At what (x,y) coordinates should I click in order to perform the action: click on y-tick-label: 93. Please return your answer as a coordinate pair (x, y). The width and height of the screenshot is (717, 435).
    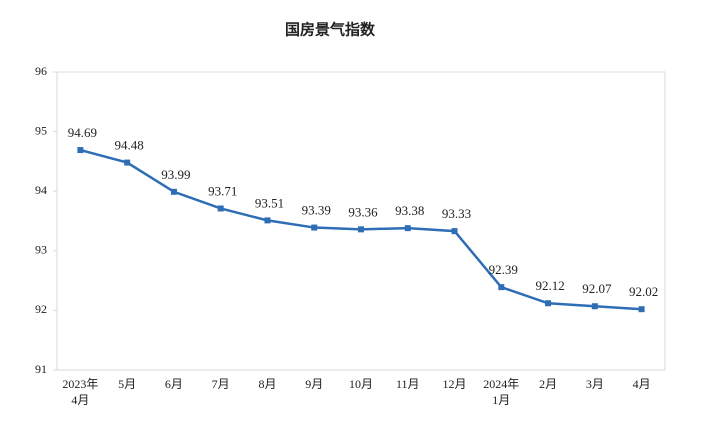
    Looking at the image, I should click on (41, 250).